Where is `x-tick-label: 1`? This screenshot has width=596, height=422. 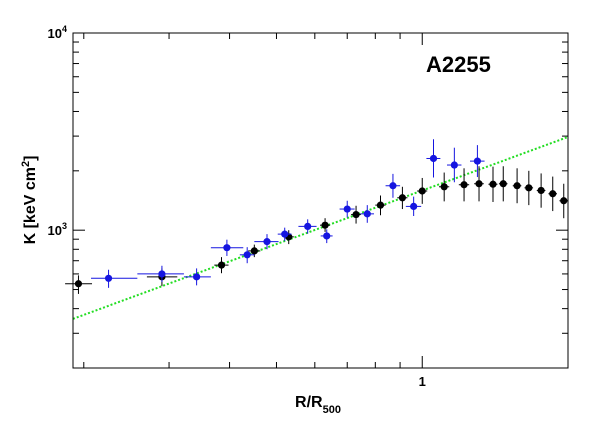
x-tick-label: 1 is located at coordinates (422, 381).